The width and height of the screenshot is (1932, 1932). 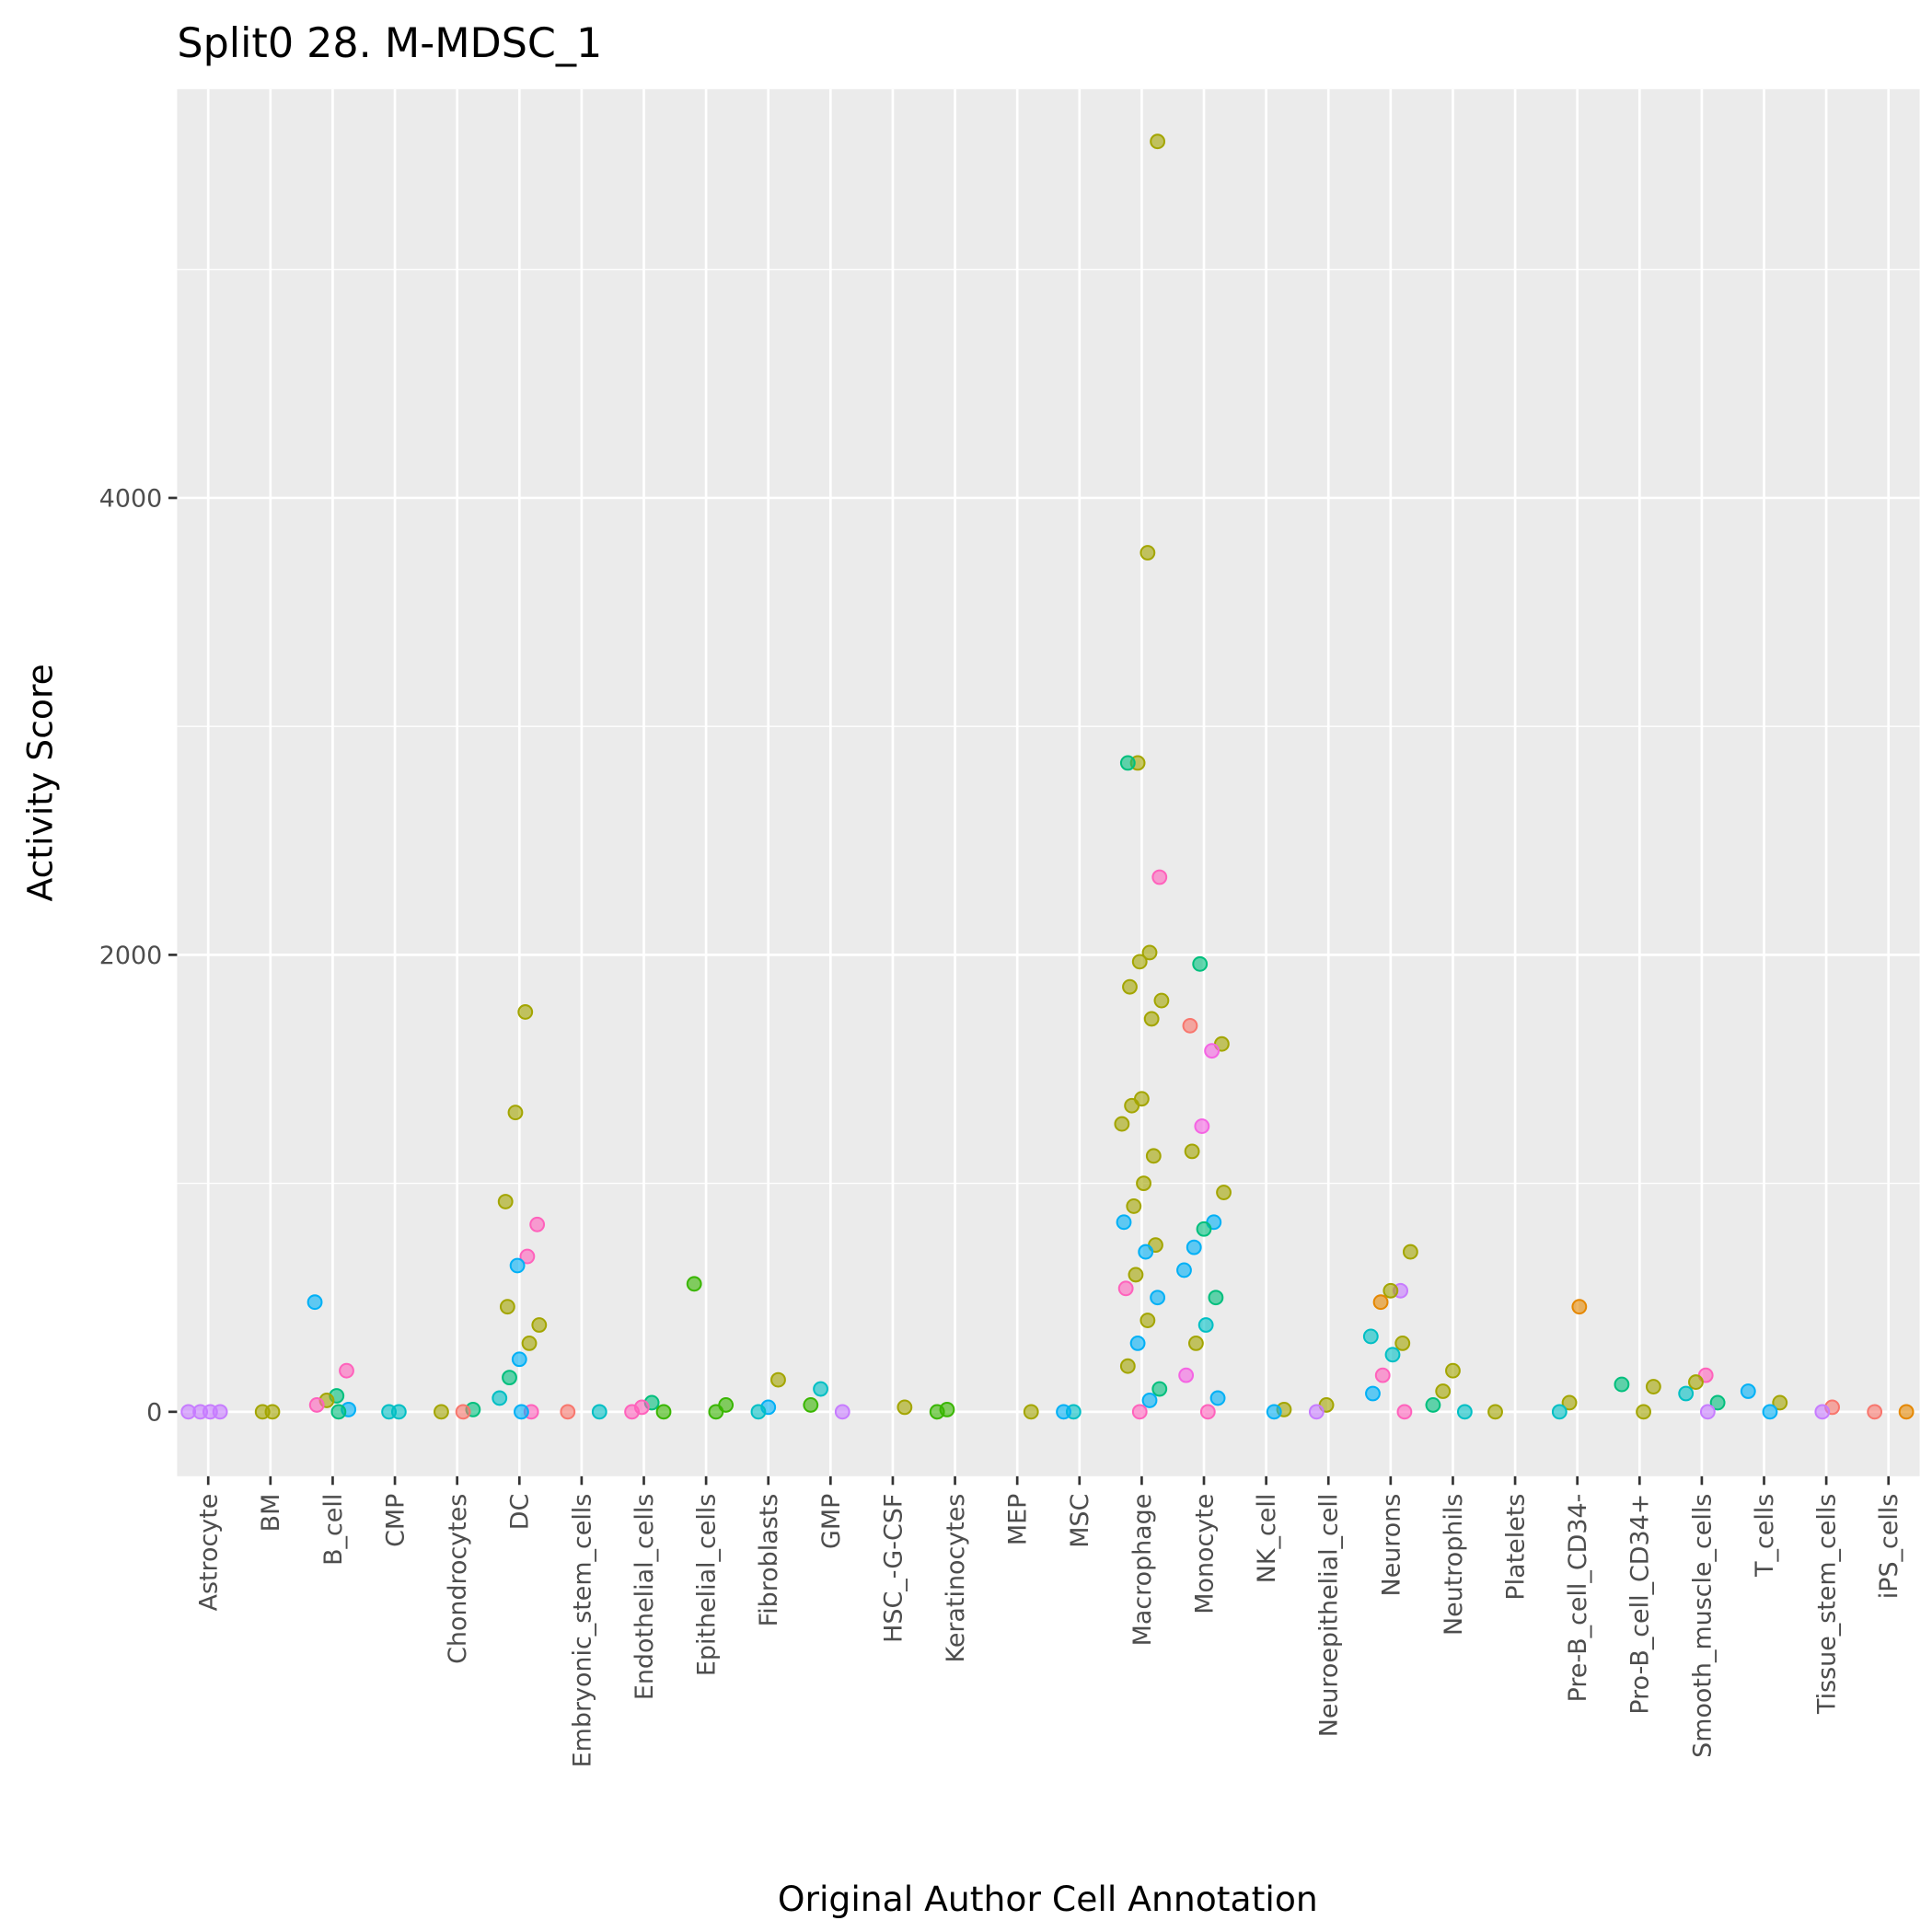 I want to click on x-tick-label: B_cell, so click(x=333, y=1530).